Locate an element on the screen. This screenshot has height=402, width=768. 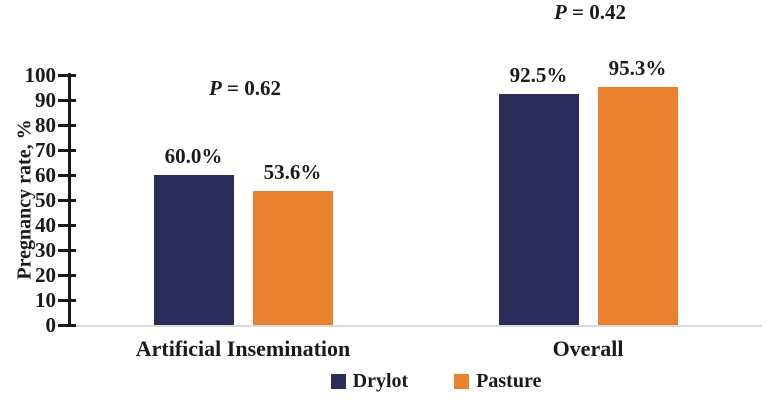
y-tick-label: 50 is located at coordinates (45, 200).